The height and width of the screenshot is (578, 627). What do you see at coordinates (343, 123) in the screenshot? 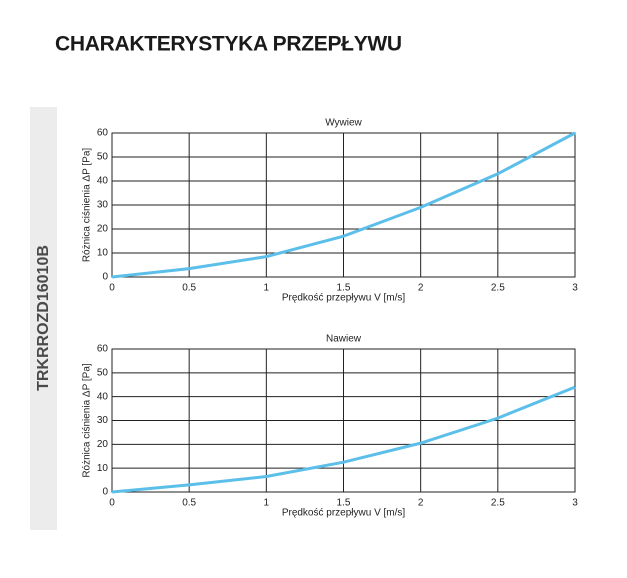
I see `chart-title: Wywiew` at bounding box center [343, 123].